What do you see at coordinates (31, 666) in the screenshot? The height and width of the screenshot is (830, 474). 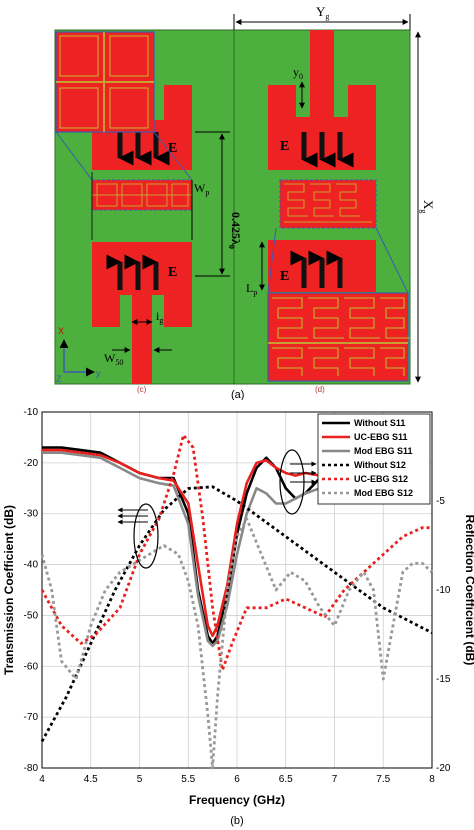 I see `y-left-tick-label: -60` at bounding box center [31, 666].